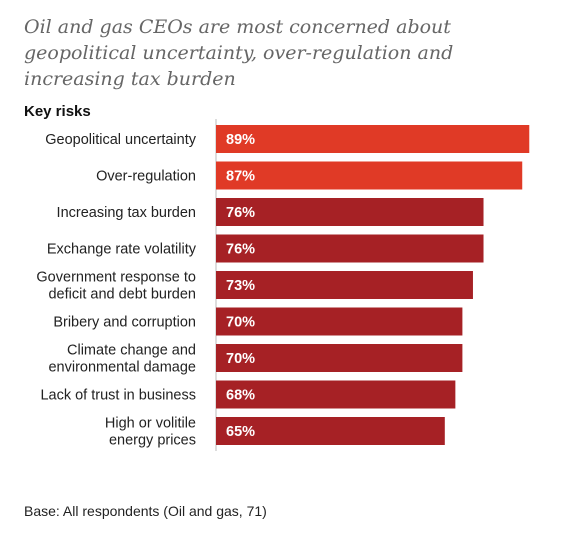 This screenshot has height=540, width=570. I want to click on bar-group: 89% Geopolitical uncertainty, so click(287, 139).